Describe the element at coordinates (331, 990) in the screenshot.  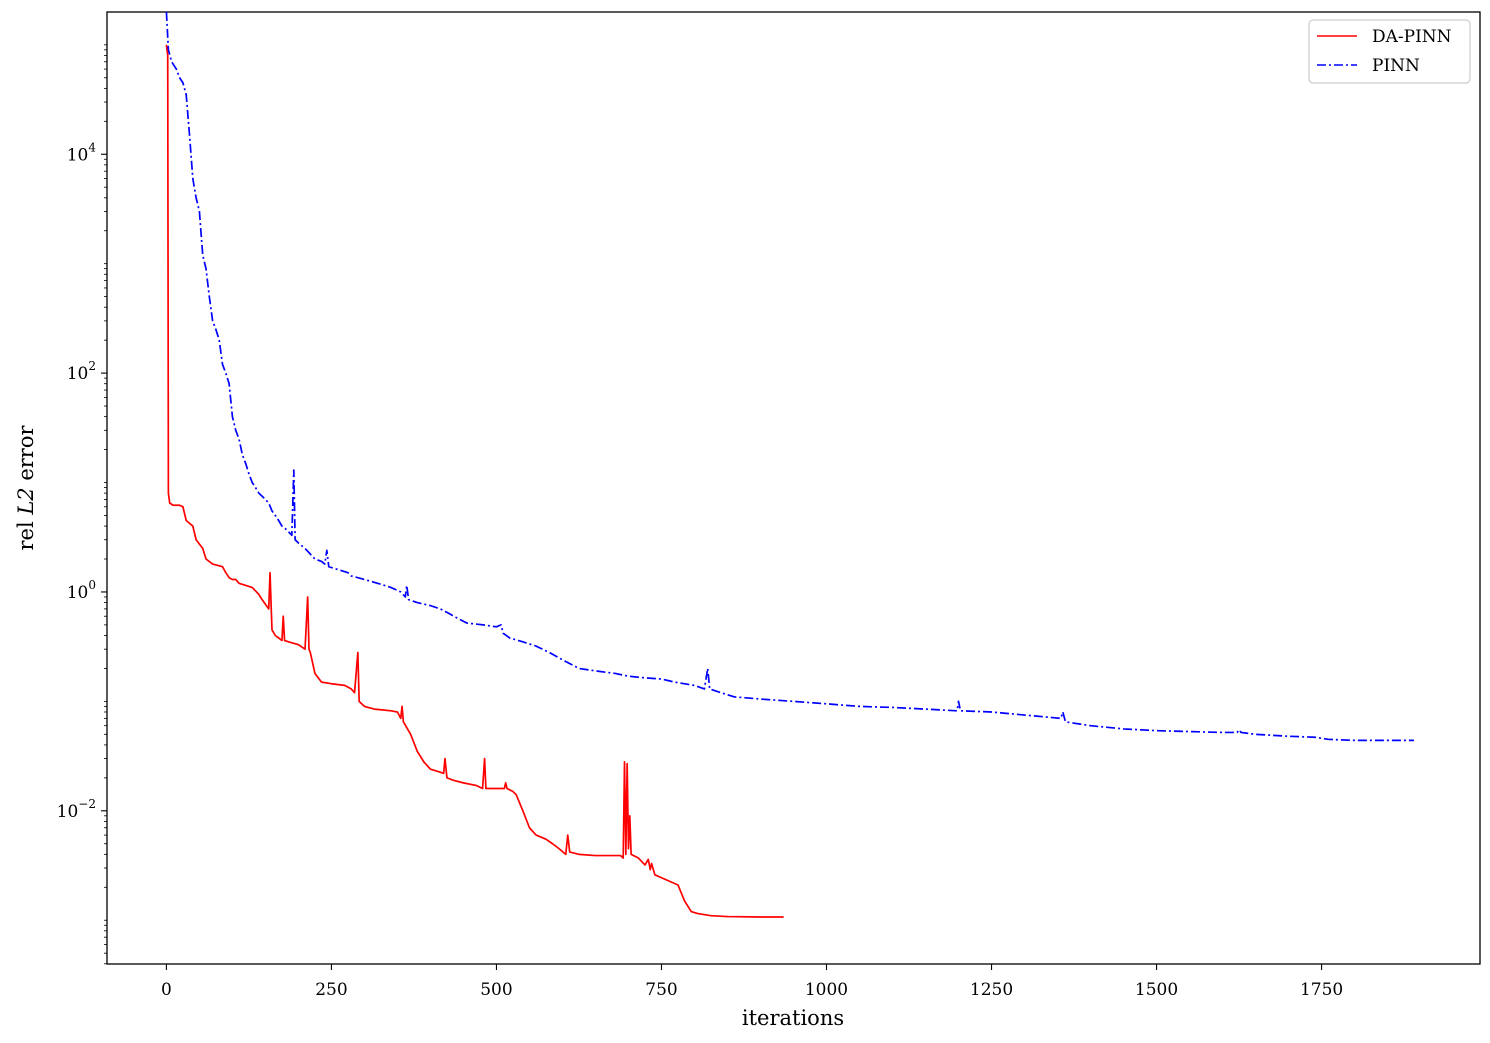
I see `x-tick-label: 250` at that location.